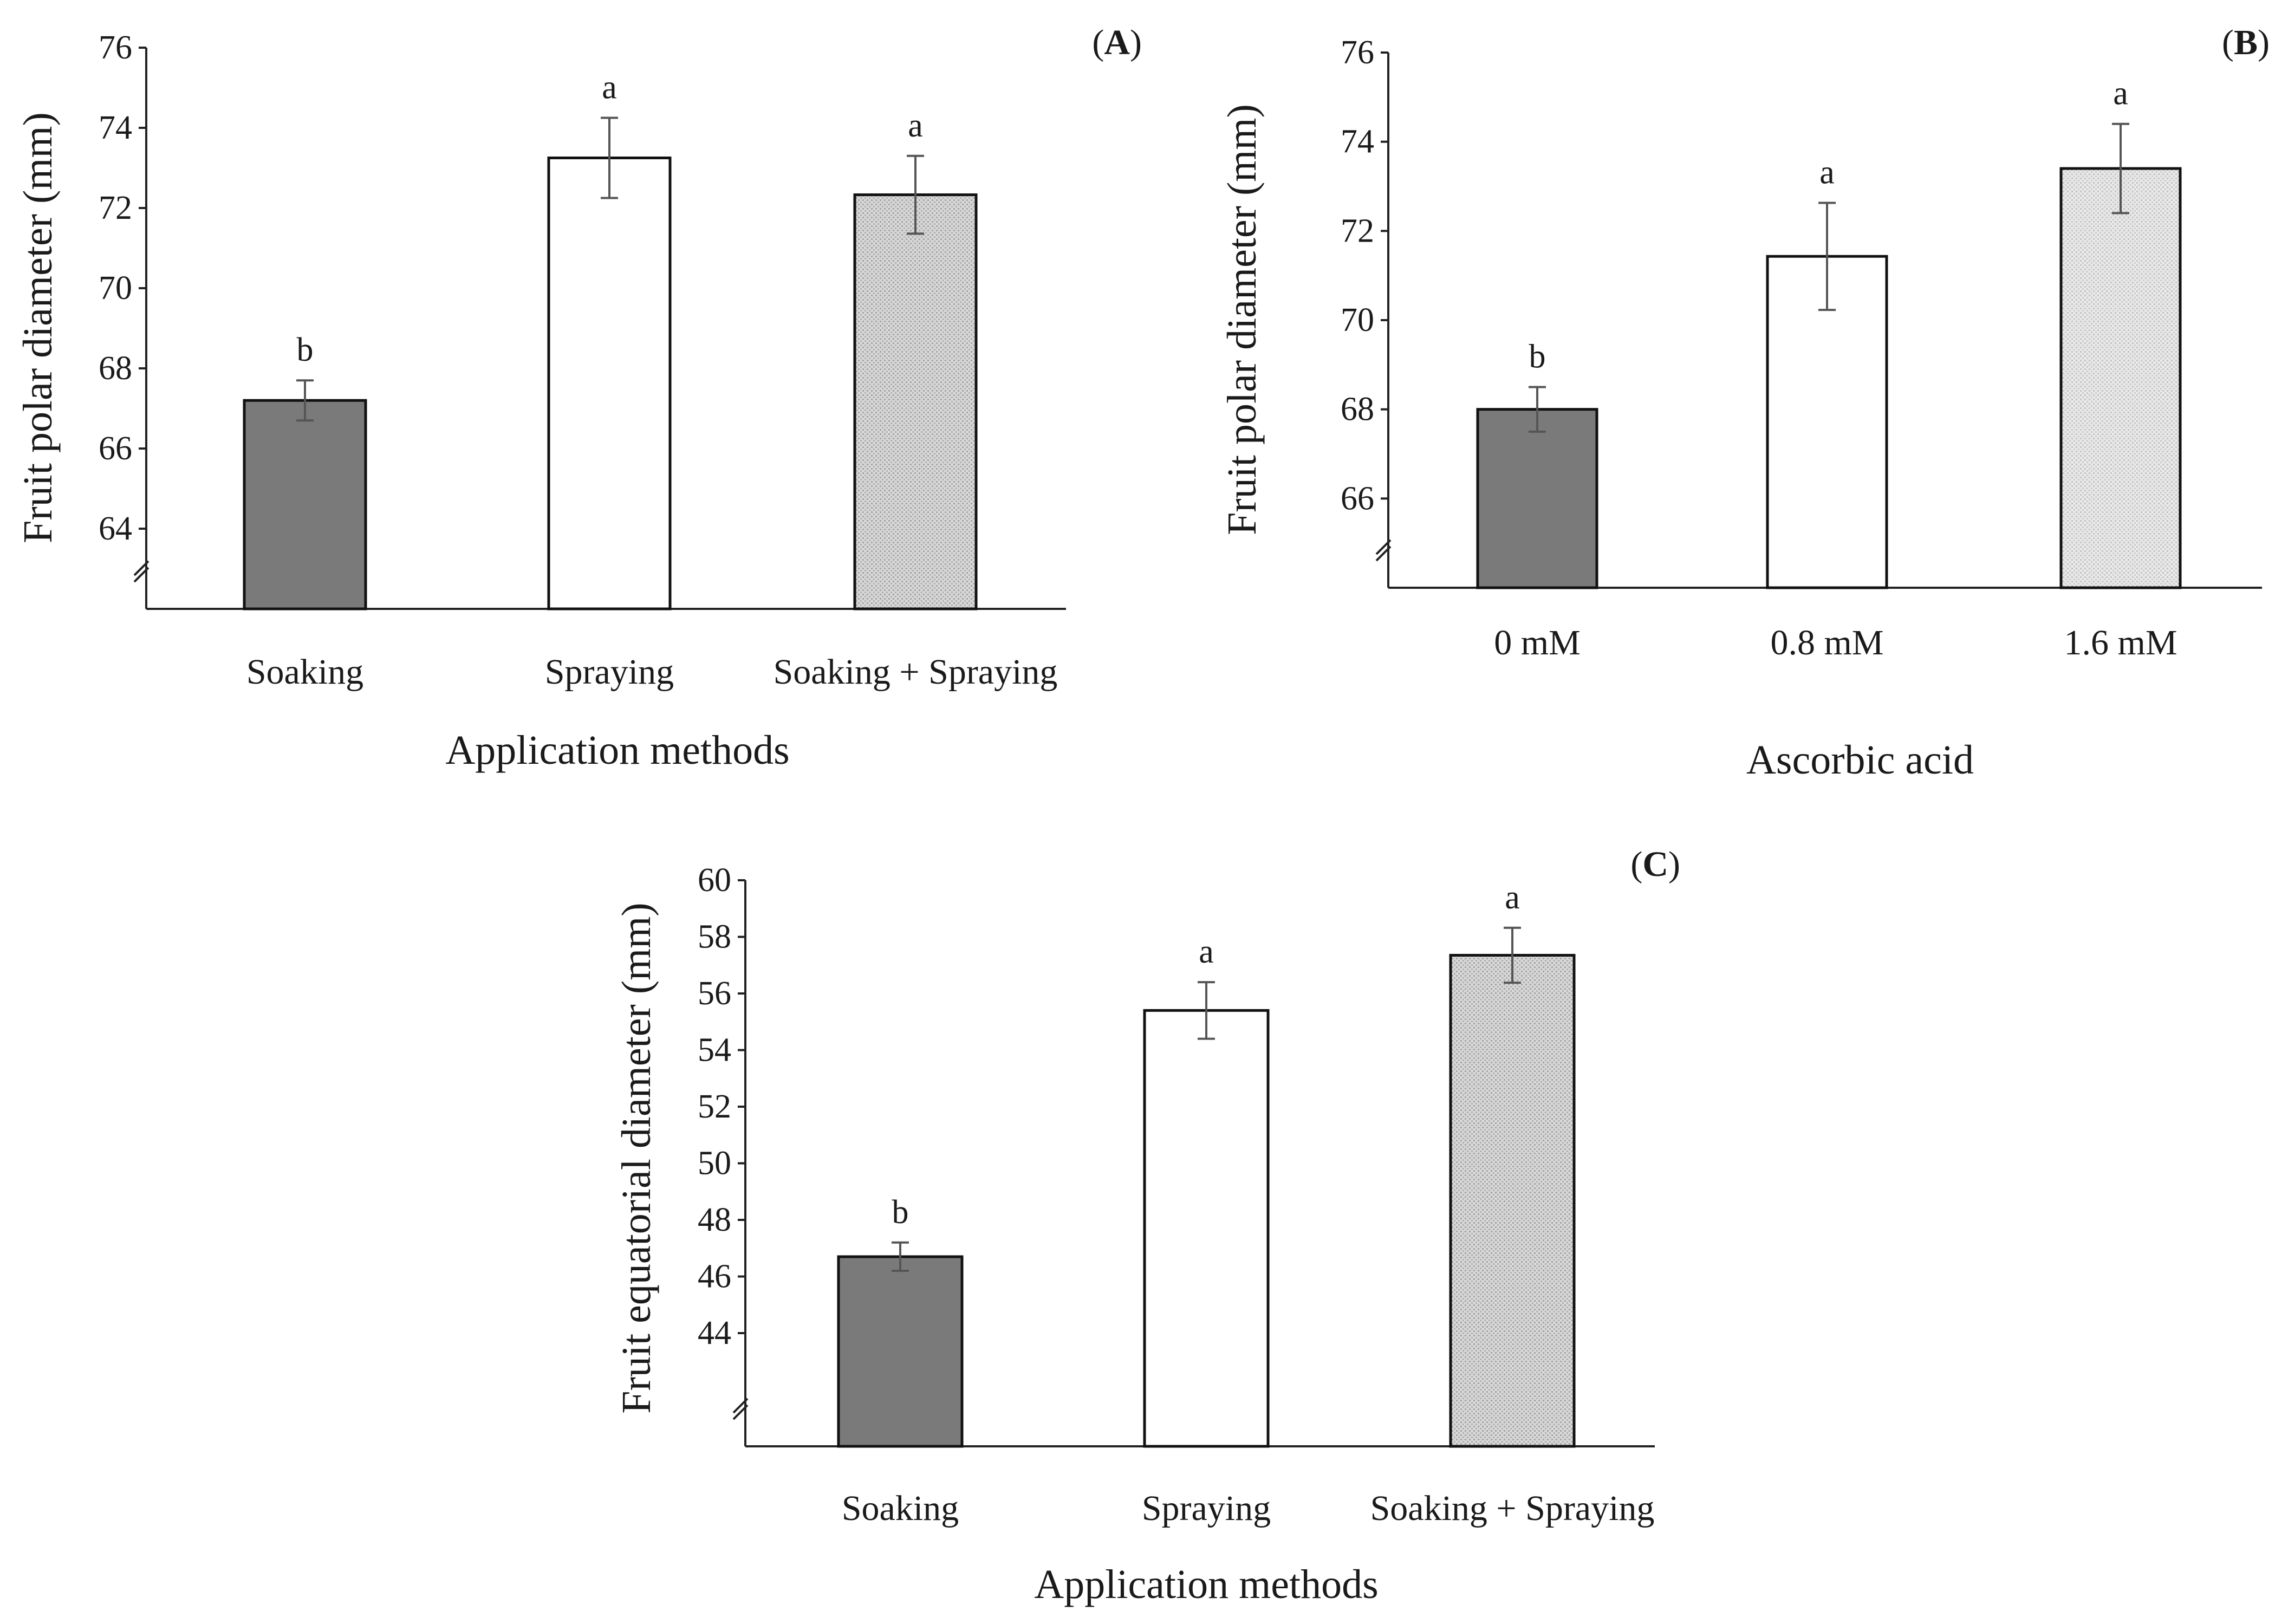 Image resolution: width=2288 pixels, height=1624 pixels. I want to click on y-tick-label: 52, so click(714, 1106).